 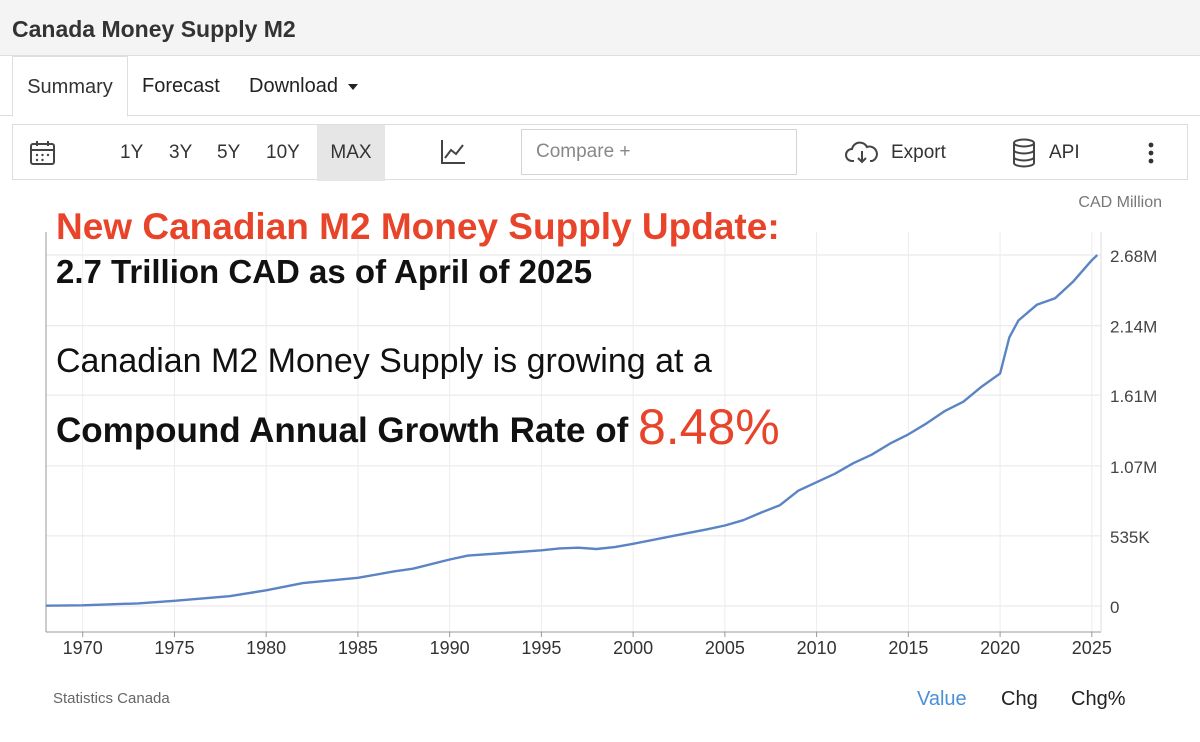 What do you see at coordinates (817, 648) in the screenshot?
I see `x-tick-label: 2010` at bounding box center [817, 648].